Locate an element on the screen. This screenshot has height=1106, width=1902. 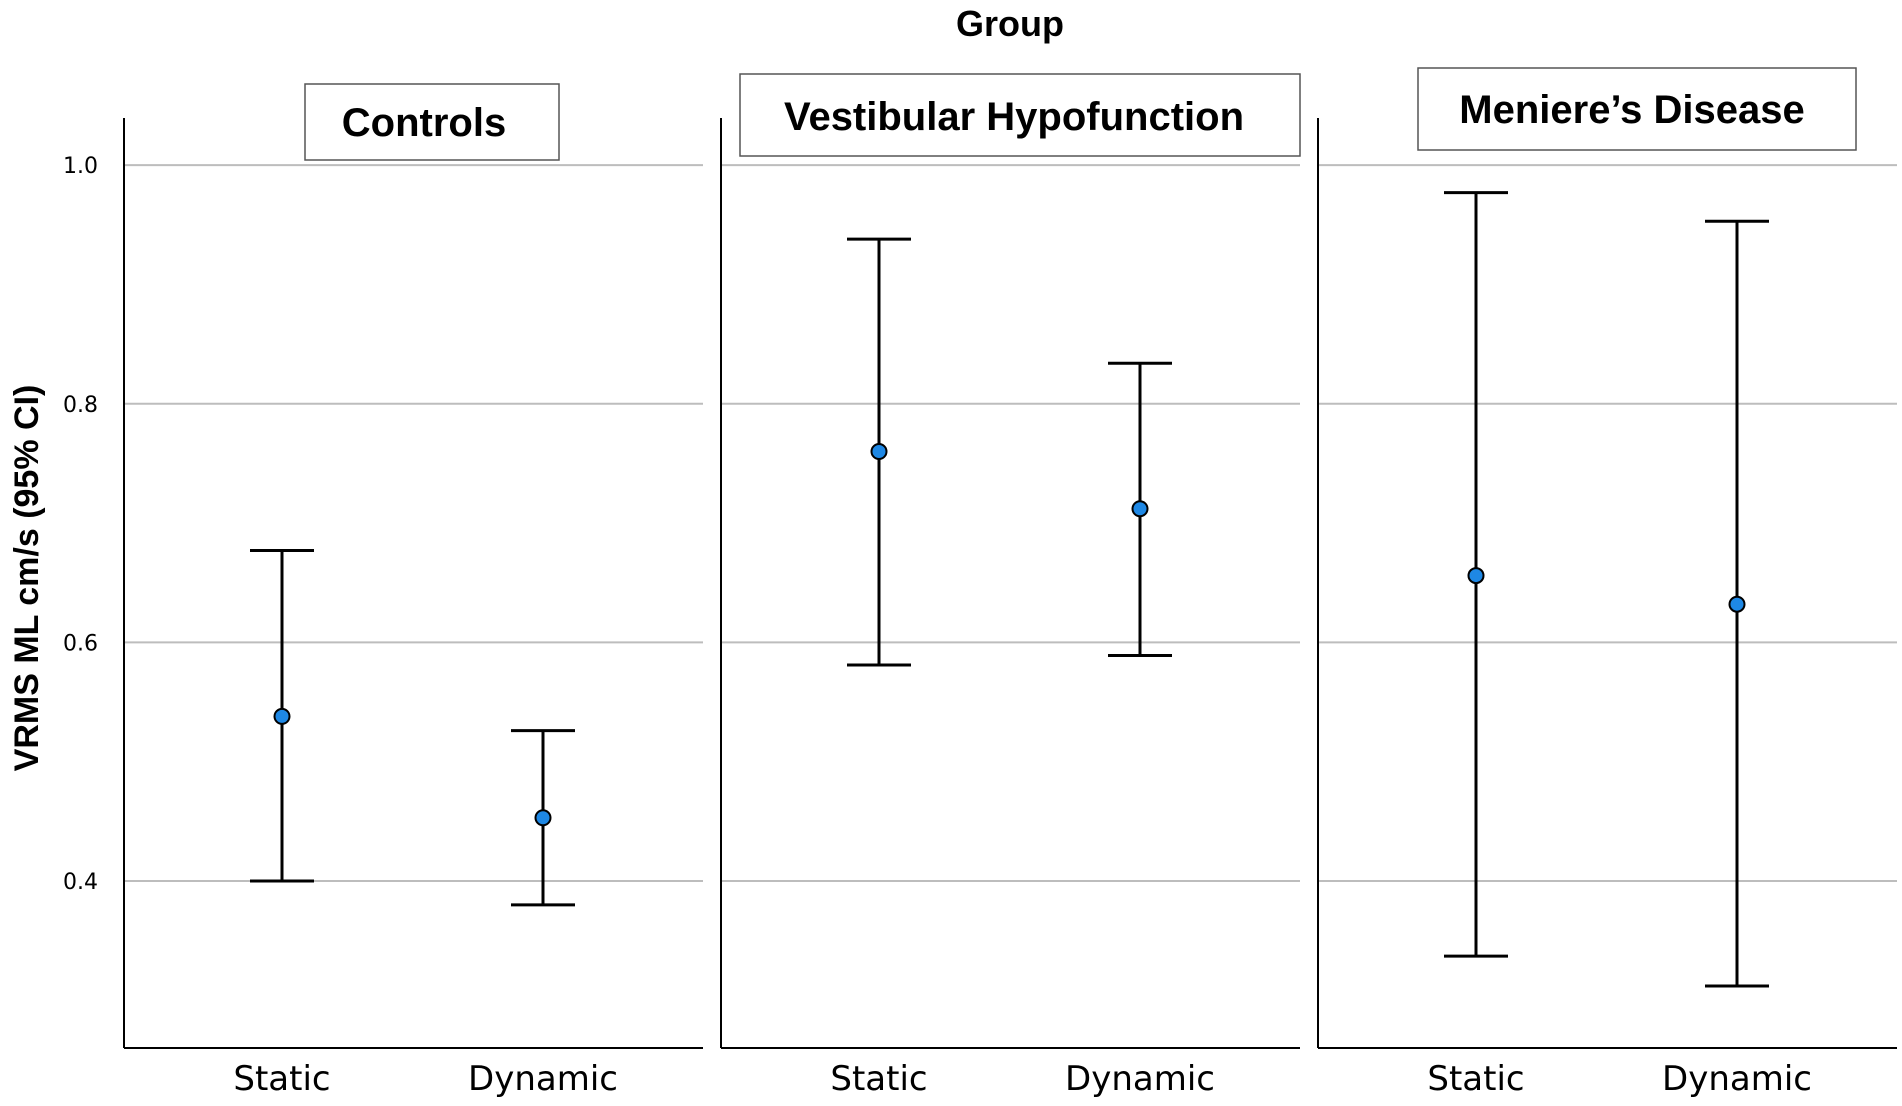
panel-label: Controls is located at coordinates (424, 123).